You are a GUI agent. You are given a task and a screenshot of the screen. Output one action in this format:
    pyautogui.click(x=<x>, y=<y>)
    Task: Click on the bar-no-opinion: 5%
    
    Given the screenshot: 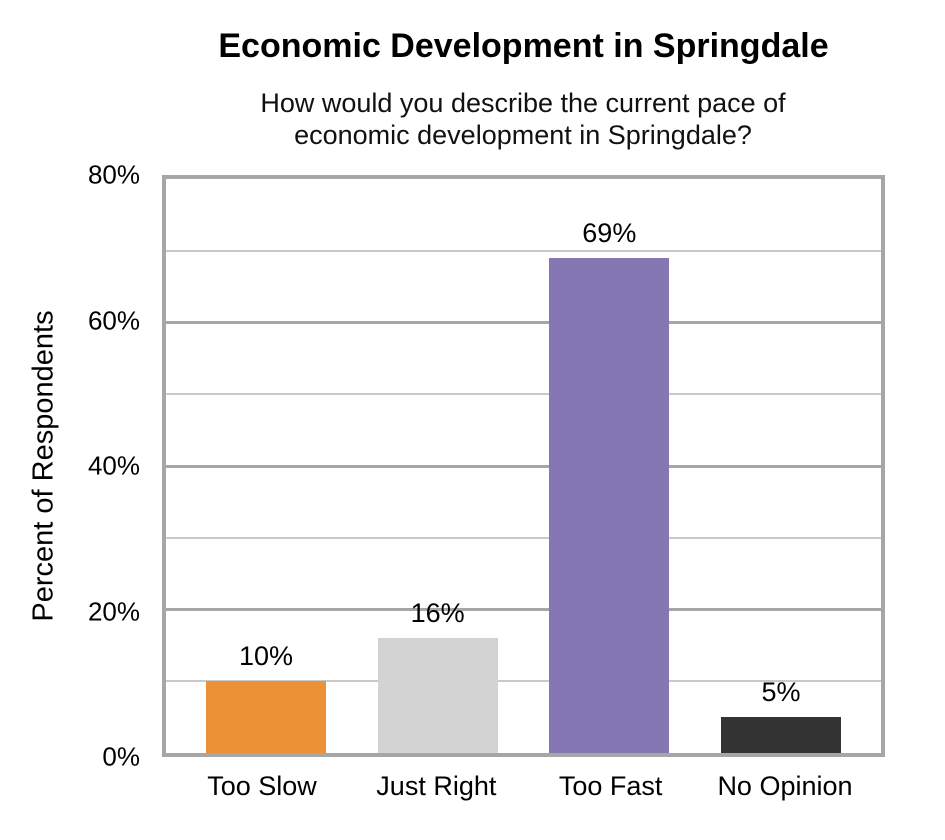 What is the action you would take?
    pyautogui.click(x=780, y=715)
    